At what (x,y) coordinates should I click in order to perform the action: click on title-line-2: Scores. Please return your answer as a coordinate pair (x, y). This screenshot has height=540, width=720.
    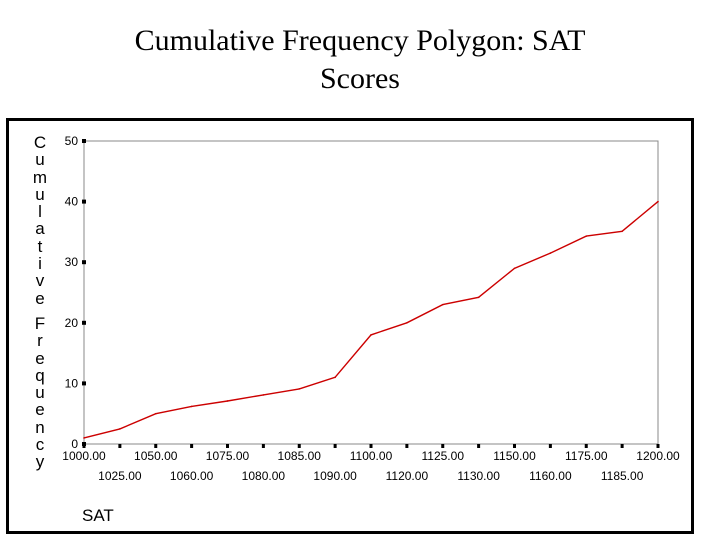
    Looking at the image, I should click on (360, 78).